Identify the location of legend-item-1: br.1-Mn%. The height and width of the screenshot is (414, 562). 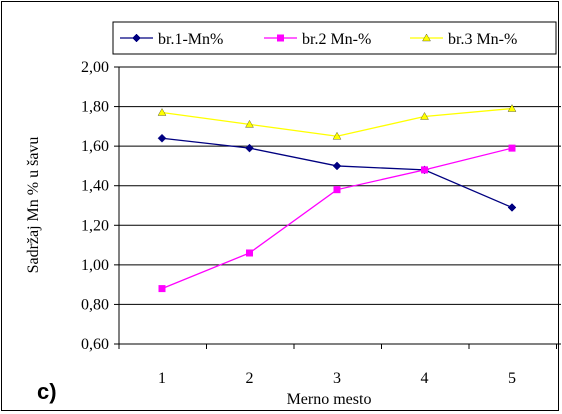
(171, 39).